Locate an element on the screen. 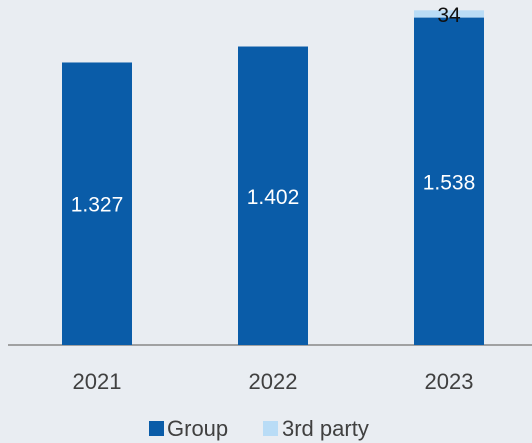  bar-2021-group is located at coordinates (97, 204).